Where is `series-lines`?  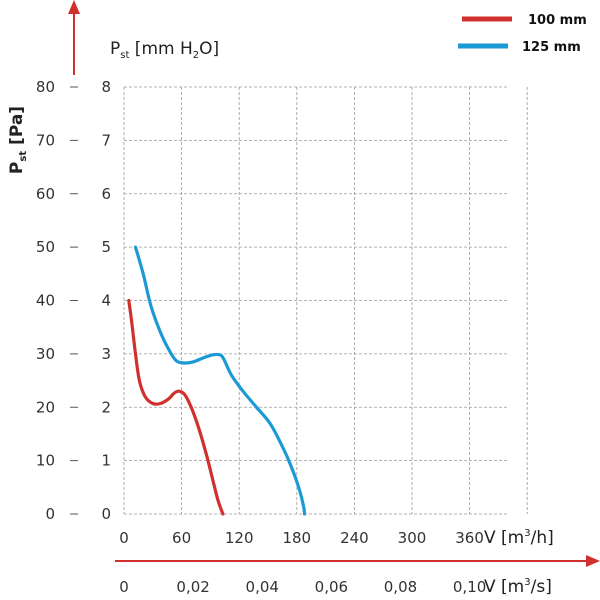 series-lines is located at coordinates (217, 380).